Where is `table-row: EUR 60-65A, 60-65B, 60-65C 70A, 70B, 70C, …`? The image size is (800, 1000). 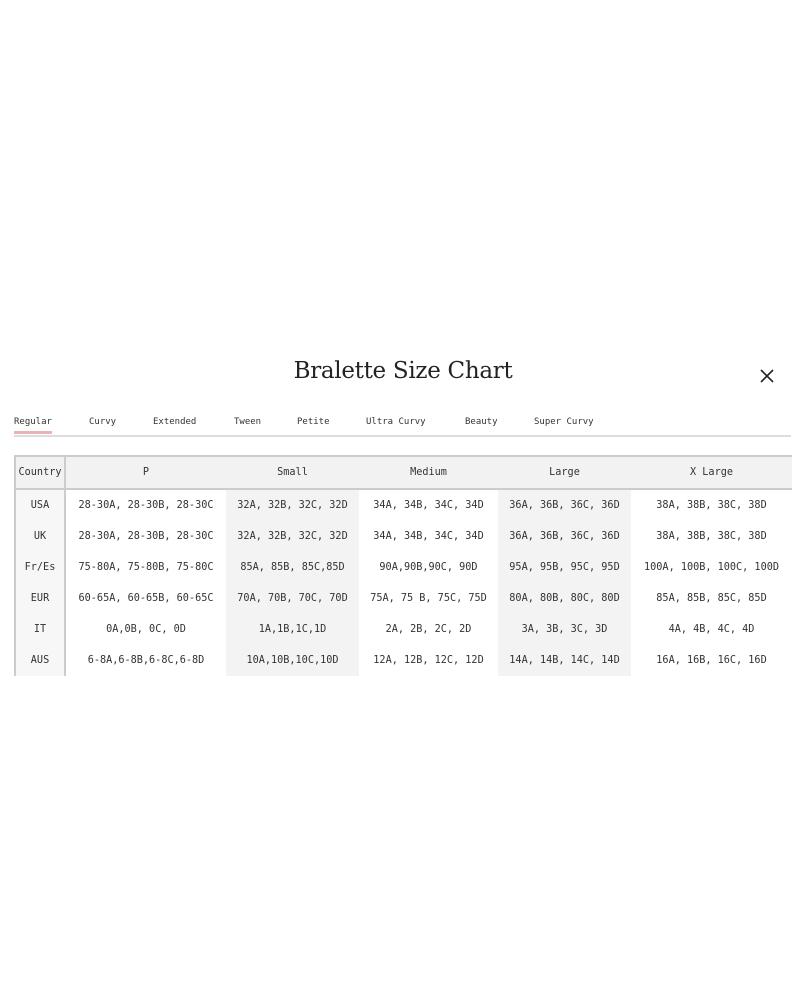
table-row: EUR 60-65A, 60-65B, 60-65C 70A, 70B, 70C, … is located at coordinates (403, 598).